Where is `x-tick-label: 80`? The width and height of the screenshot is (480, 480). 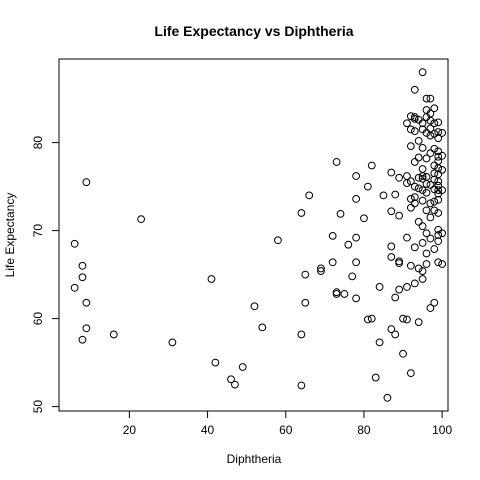 x-tick-label: 80 is located at coordinates (364, 430).